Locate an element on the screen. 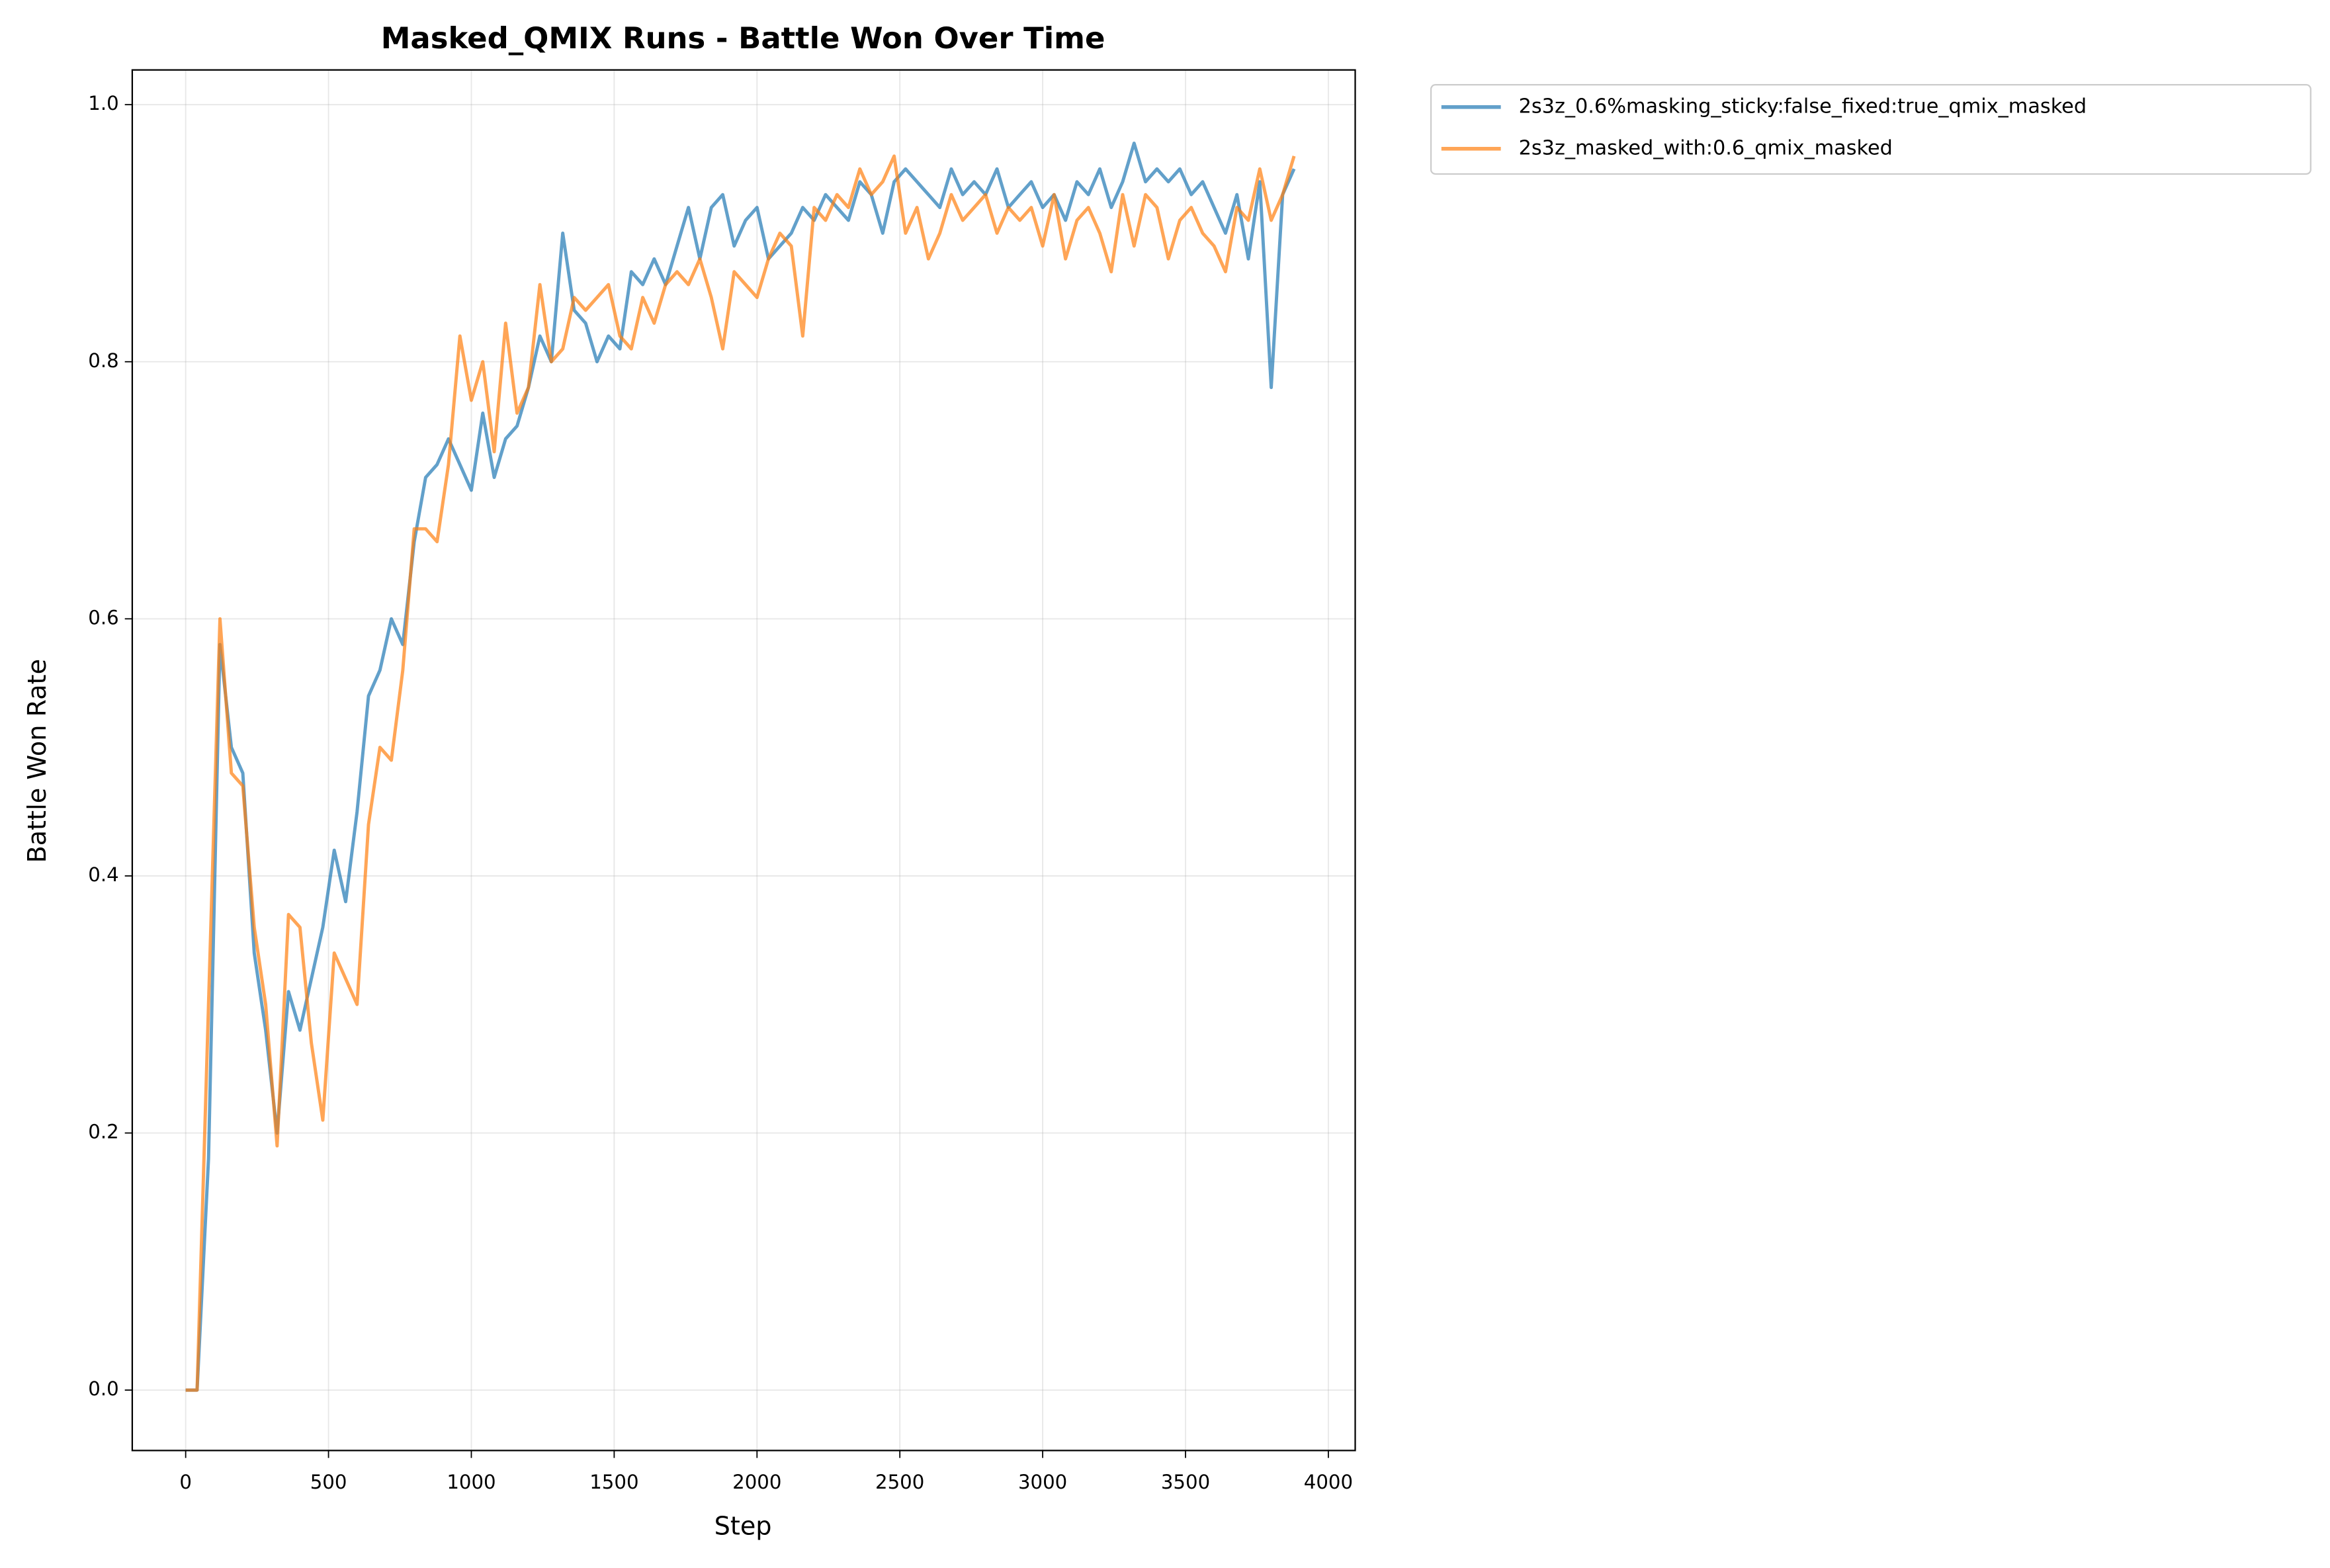  chart-title: Masked_QMIX Runs - Battle Won Over Time is located at coordinates (743, 38).